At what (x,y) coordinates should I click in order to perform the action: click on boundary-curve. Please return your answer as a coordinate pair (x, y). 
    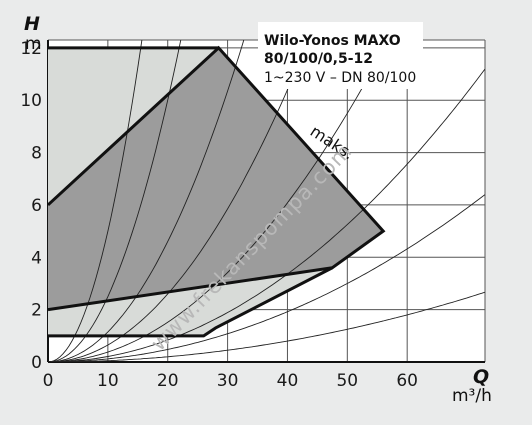
    Looking at the image, I should click on (191, 302).